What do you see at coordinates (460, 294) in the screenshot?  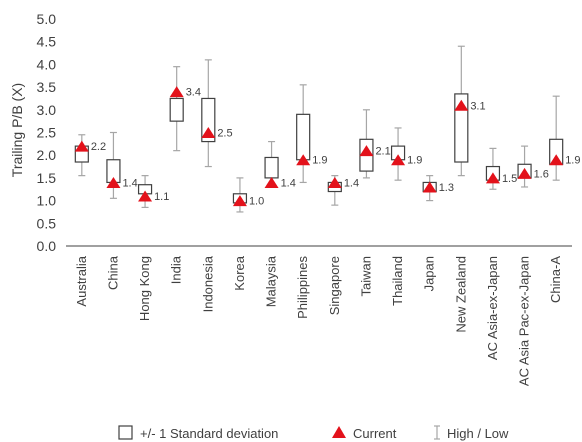 I see `x-category-label: New Zealand` at bounding box center [460, 294].